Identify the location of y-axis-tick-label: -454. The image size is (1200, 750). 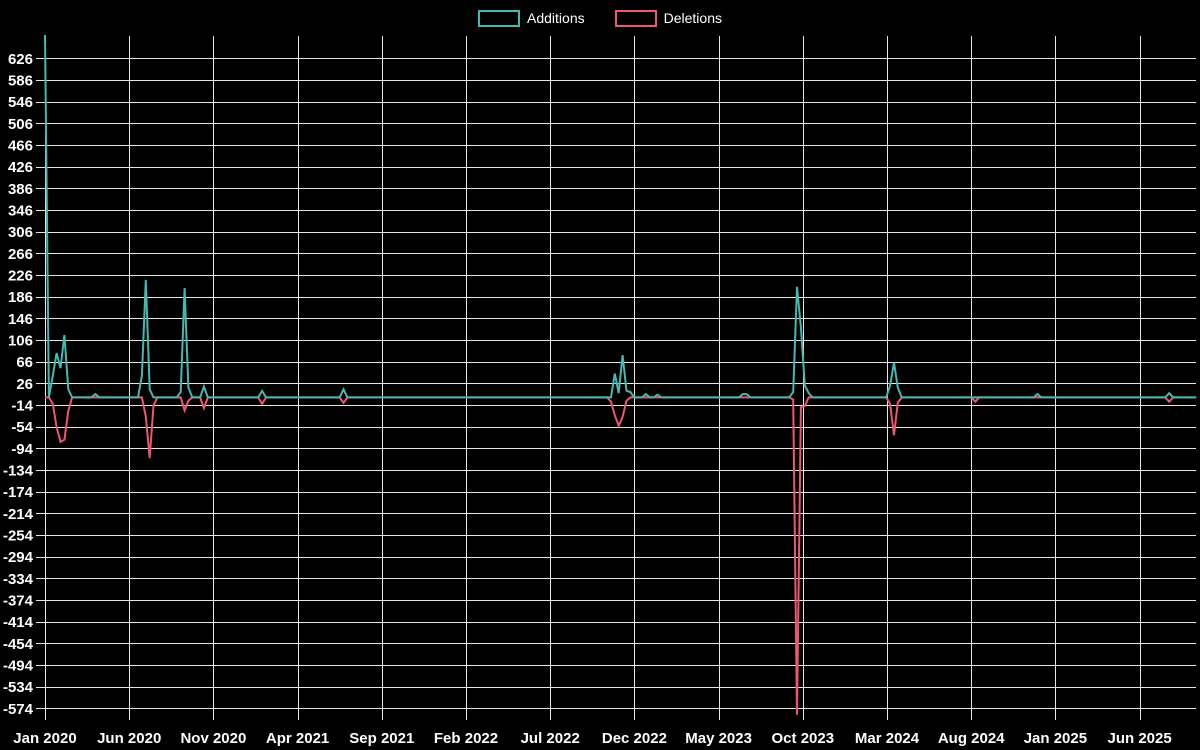
(18, 644).